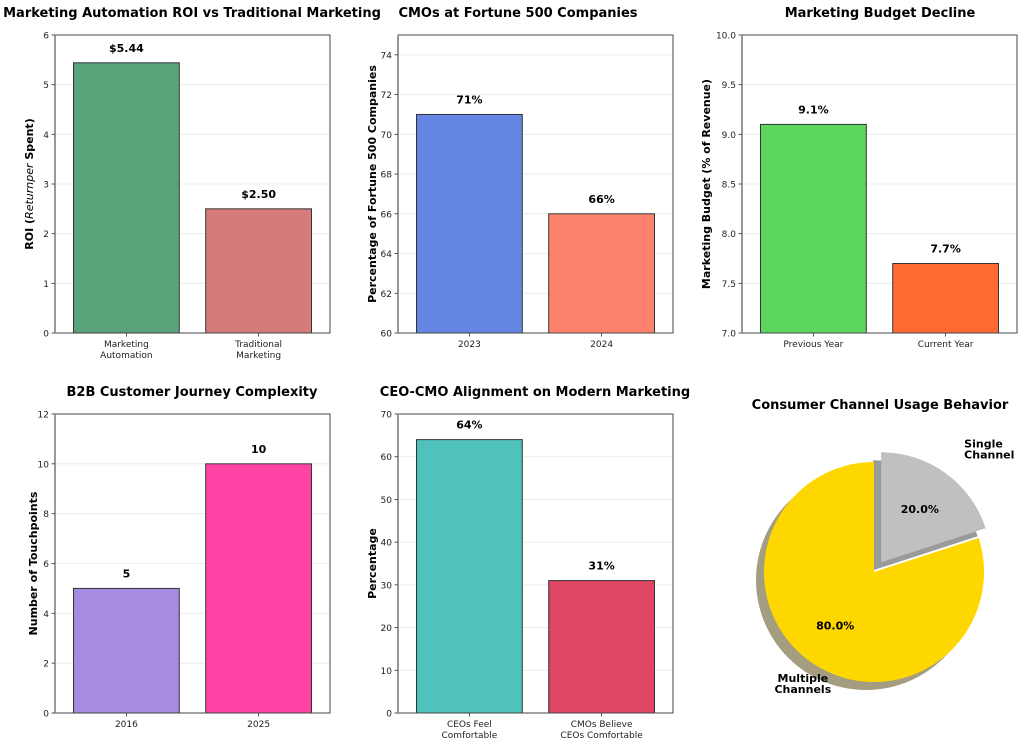  Describe the element at coordinates (729, 285) in the screenshot. I see `y-tick-label: 7.5` at that location.